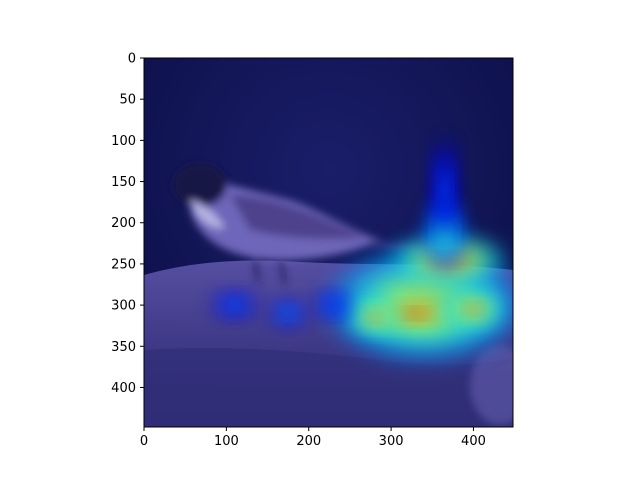 This screenshot has height=480, width=640. I want to click on x-tick-label-0: 0, so click(144, 441).